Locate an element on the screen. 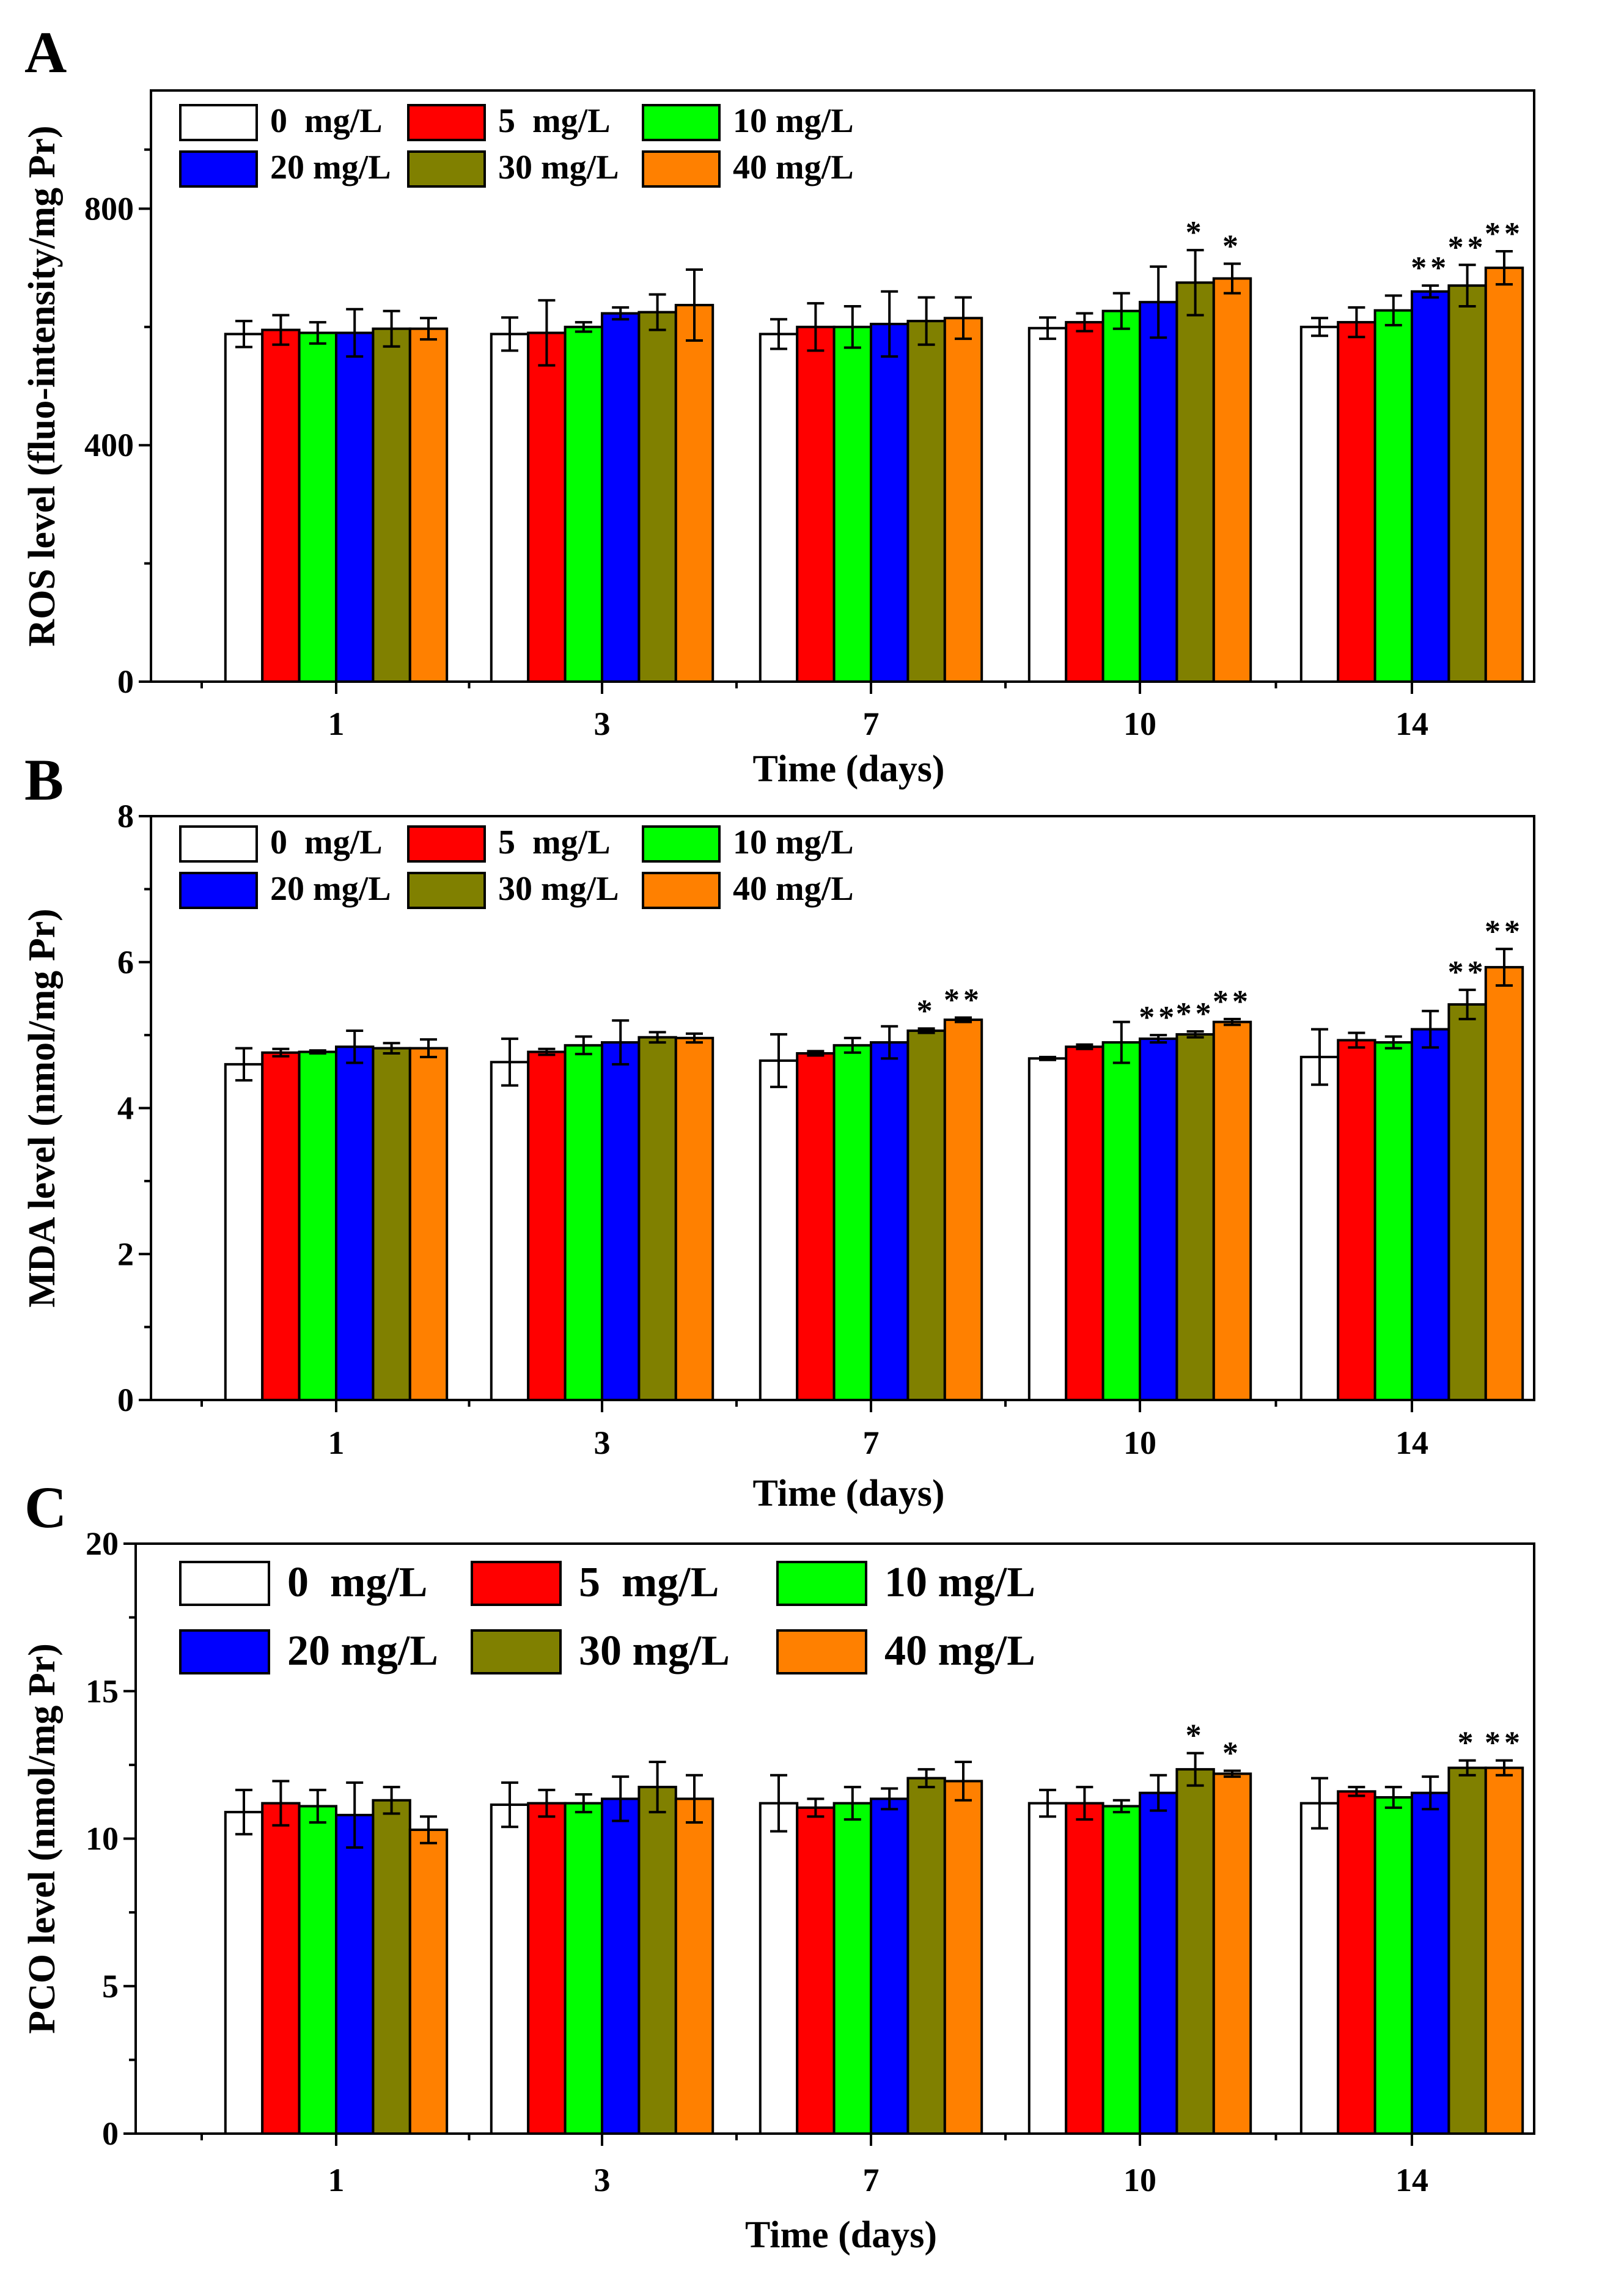  legend-label: 20 mg/L is located at coordinates (362, 1650).